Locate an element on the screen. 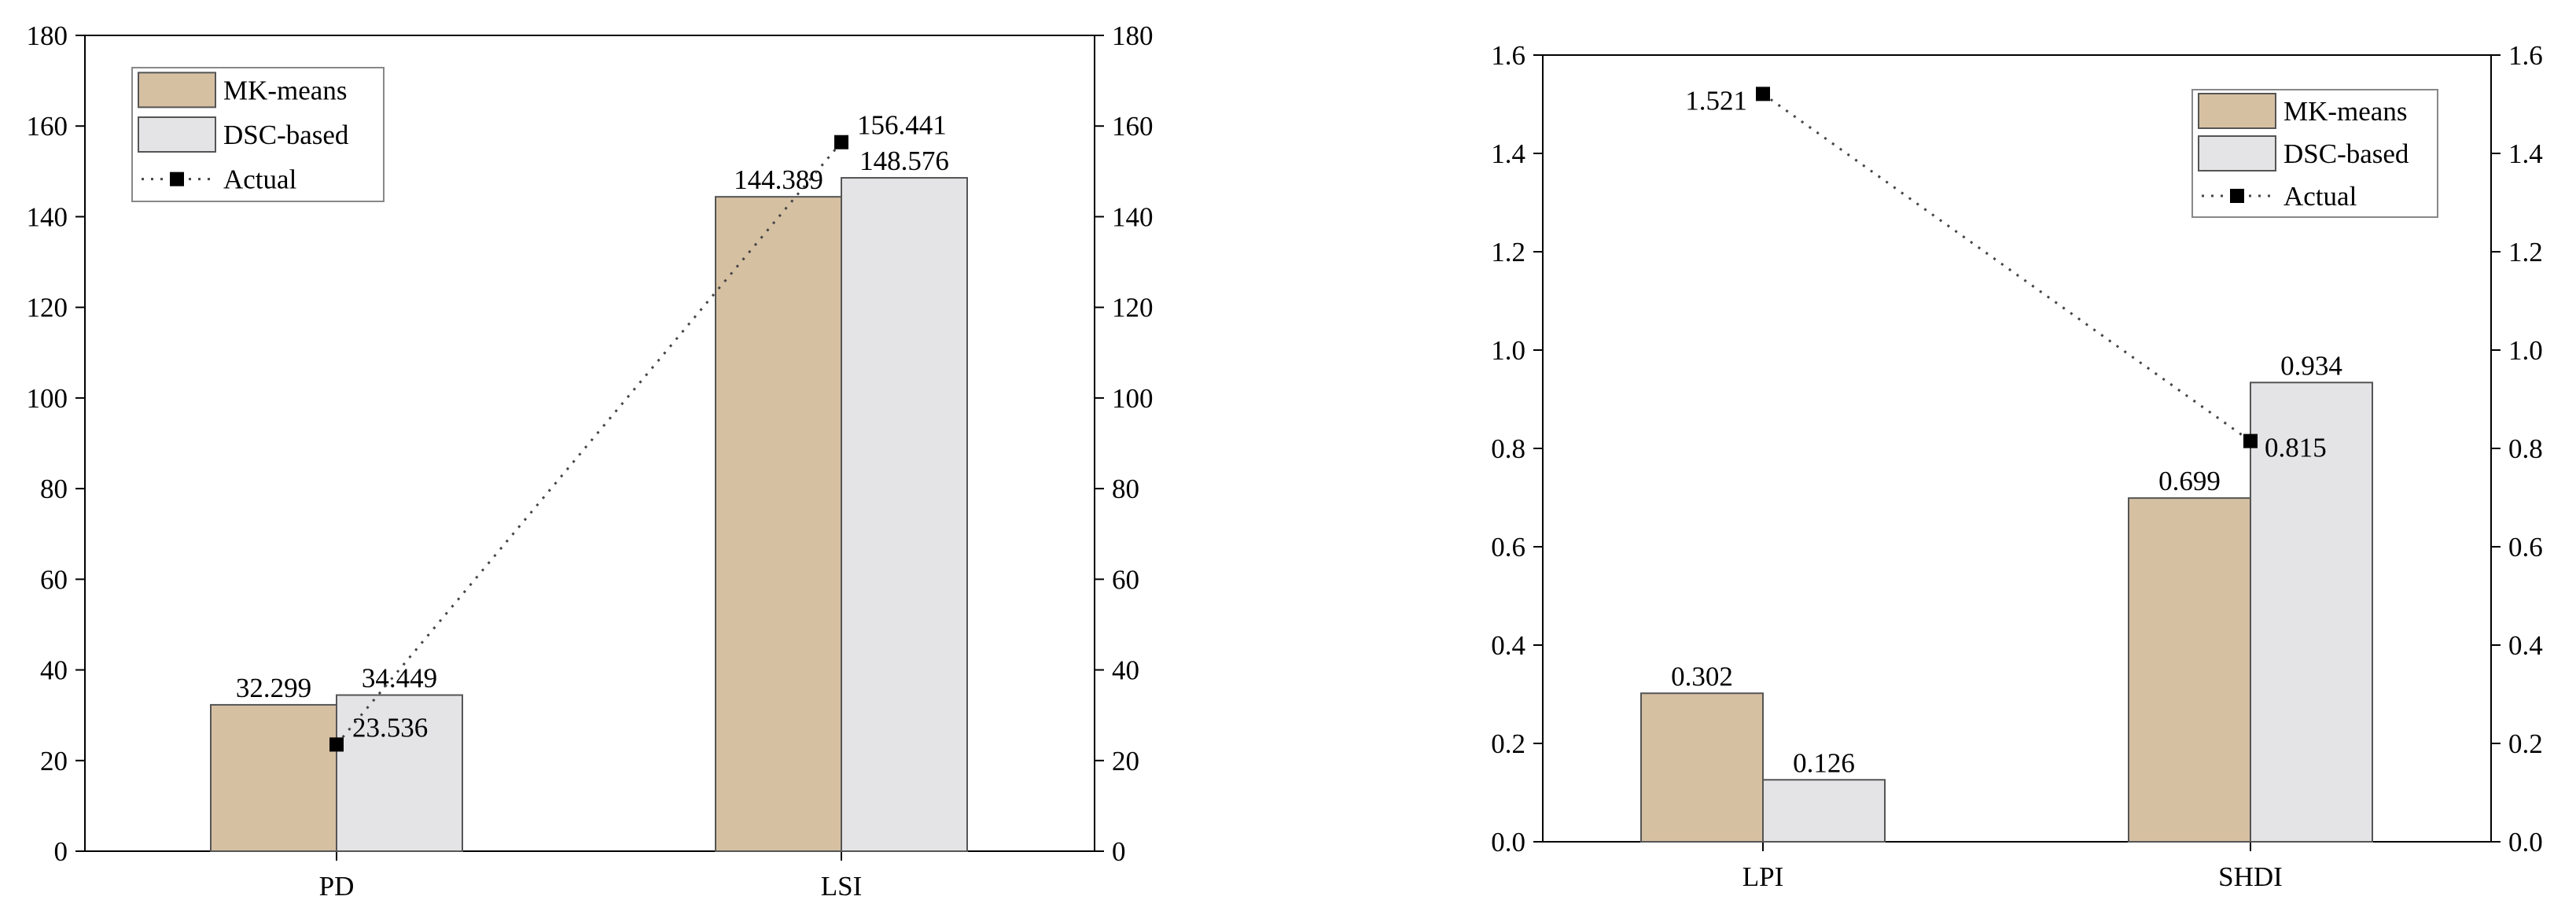 Image resolution: width=2576 pixels, height=922 pixels. bar-value-label: 34.449 is located at coordinates (399, 678).